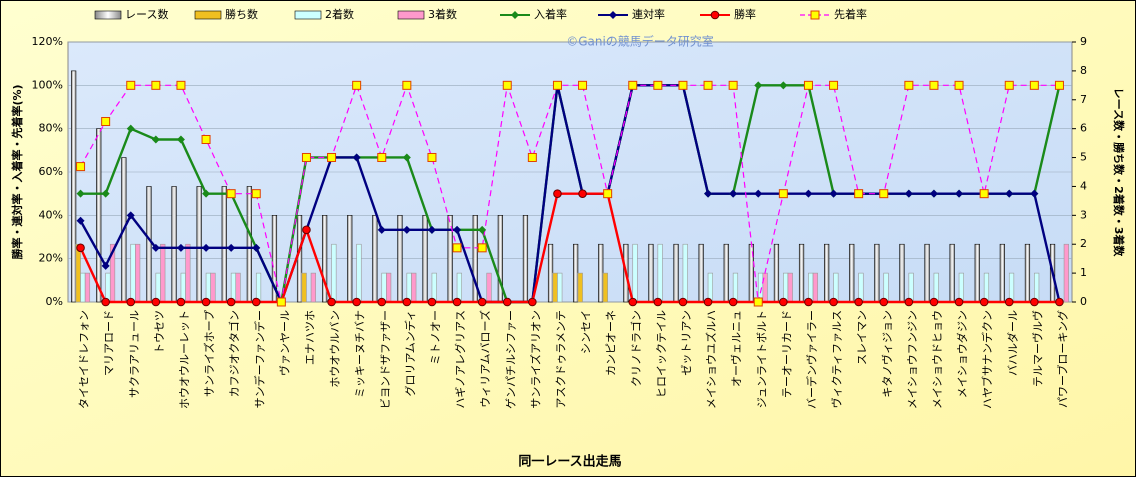 The width and height of the screenshot is (1136, 481). I want to click on x-axis-title: 同一レース出走馬, so click(569, 462).